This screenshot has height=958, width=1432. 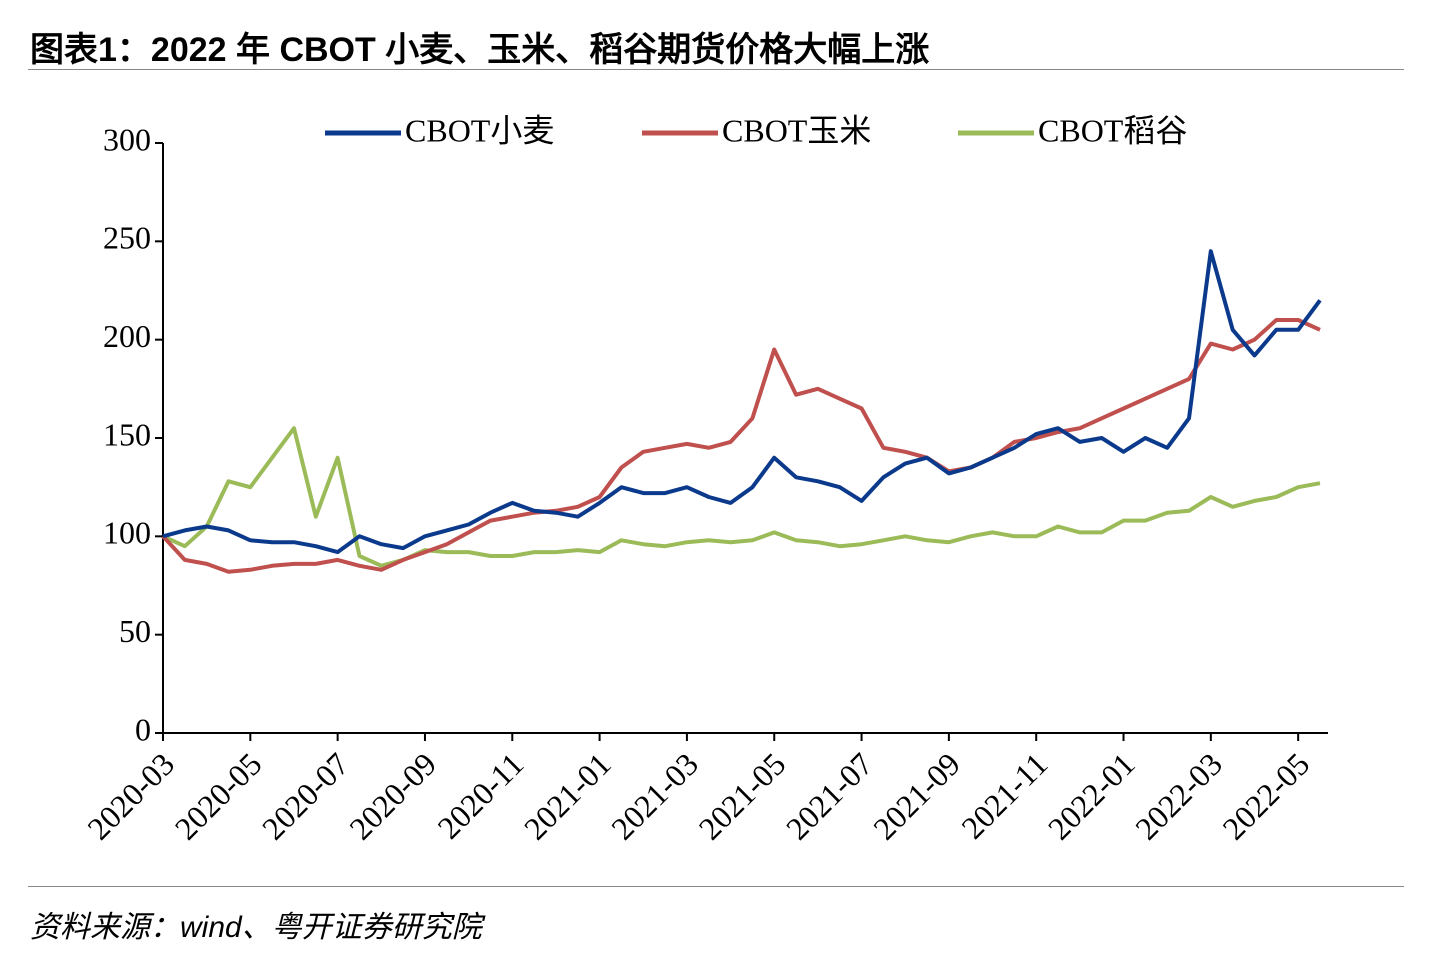 I want to click on legend-label: CBOT稻谷, so click(x=1112, y=130).